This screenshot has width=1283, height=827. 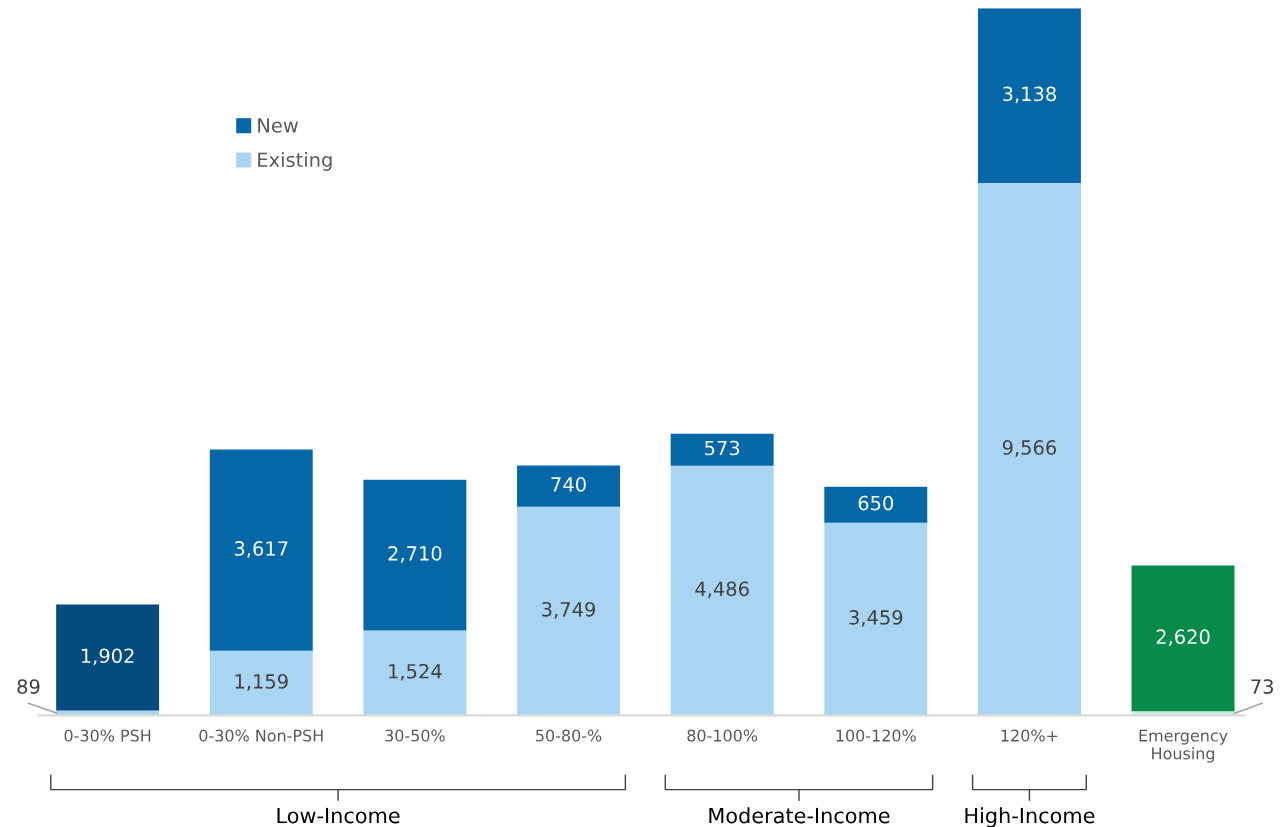 I want to click on x-tick-label: 0-30% PSH, so click(x=107, y=735).